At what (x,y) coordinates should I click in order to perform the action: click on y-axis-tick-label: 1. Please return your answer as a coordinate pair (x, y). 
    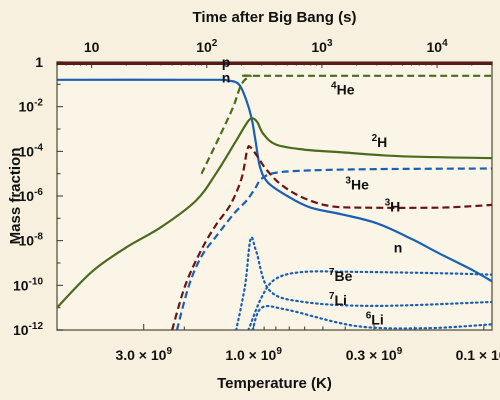
    Looking at the image, I should click on (39, 62).